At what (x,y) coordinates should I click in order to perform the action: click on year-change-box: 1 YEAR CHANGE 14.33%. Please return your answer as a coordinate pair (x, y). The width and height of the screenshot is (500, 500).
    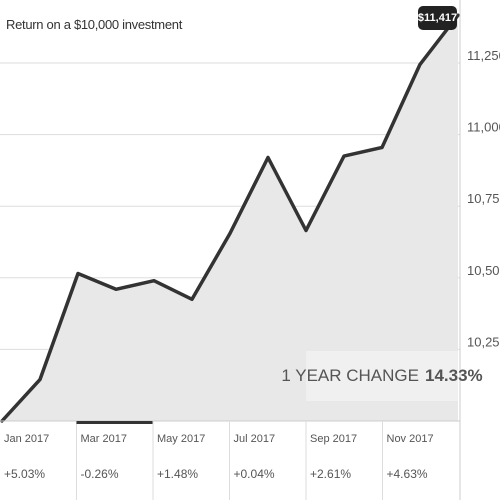
    Looking at the image, I should click on (382, 376).